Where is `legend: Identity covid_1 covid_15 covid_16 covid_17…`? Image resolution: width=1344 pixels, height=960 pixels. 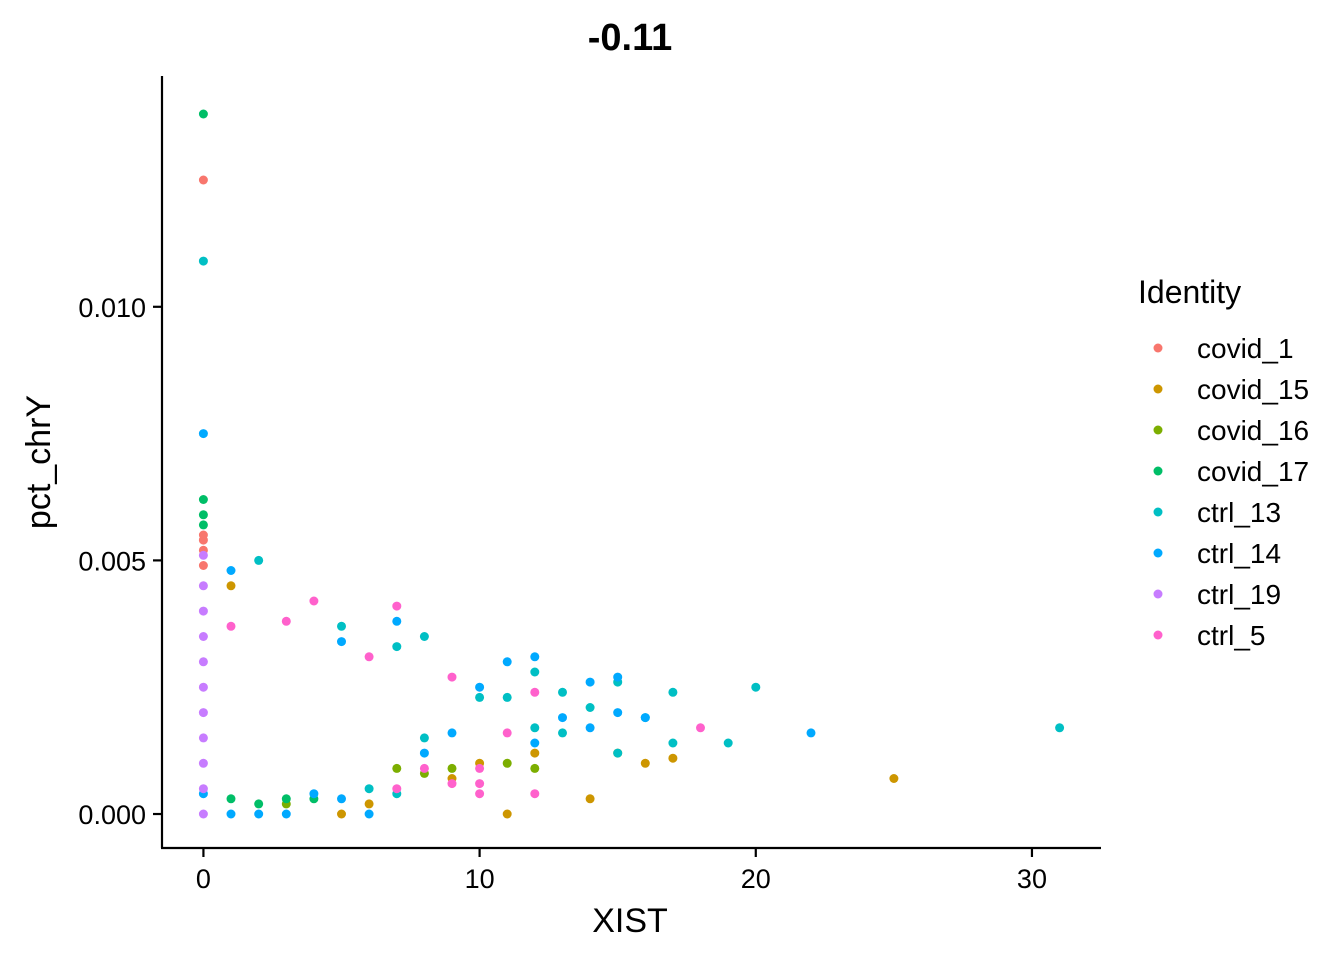 legend: Identity covid_1 covid_15 covid_16 covid_17… is located at coordinates (1223, 462).